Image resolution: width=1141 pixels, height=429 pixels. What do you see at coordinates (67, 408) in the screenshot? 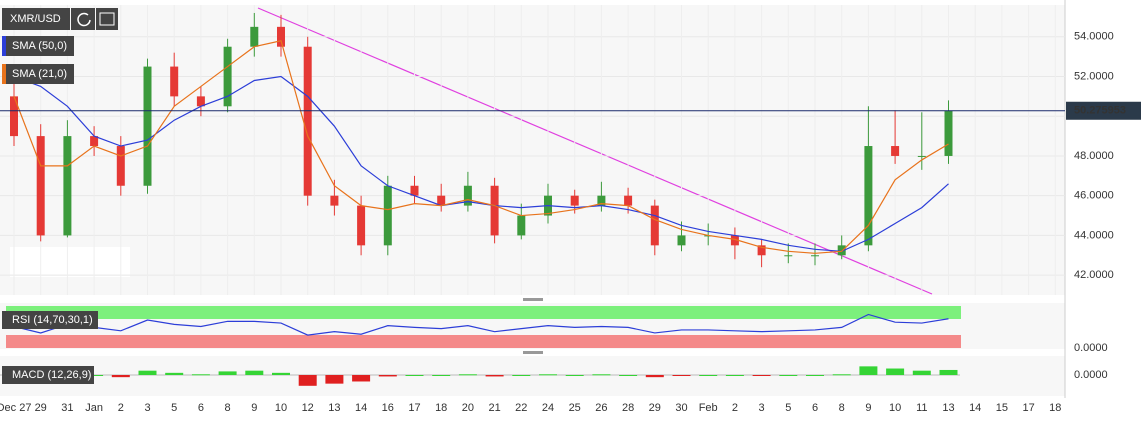
I see `x-tick-label: 31` at bounding box center [67, 408].